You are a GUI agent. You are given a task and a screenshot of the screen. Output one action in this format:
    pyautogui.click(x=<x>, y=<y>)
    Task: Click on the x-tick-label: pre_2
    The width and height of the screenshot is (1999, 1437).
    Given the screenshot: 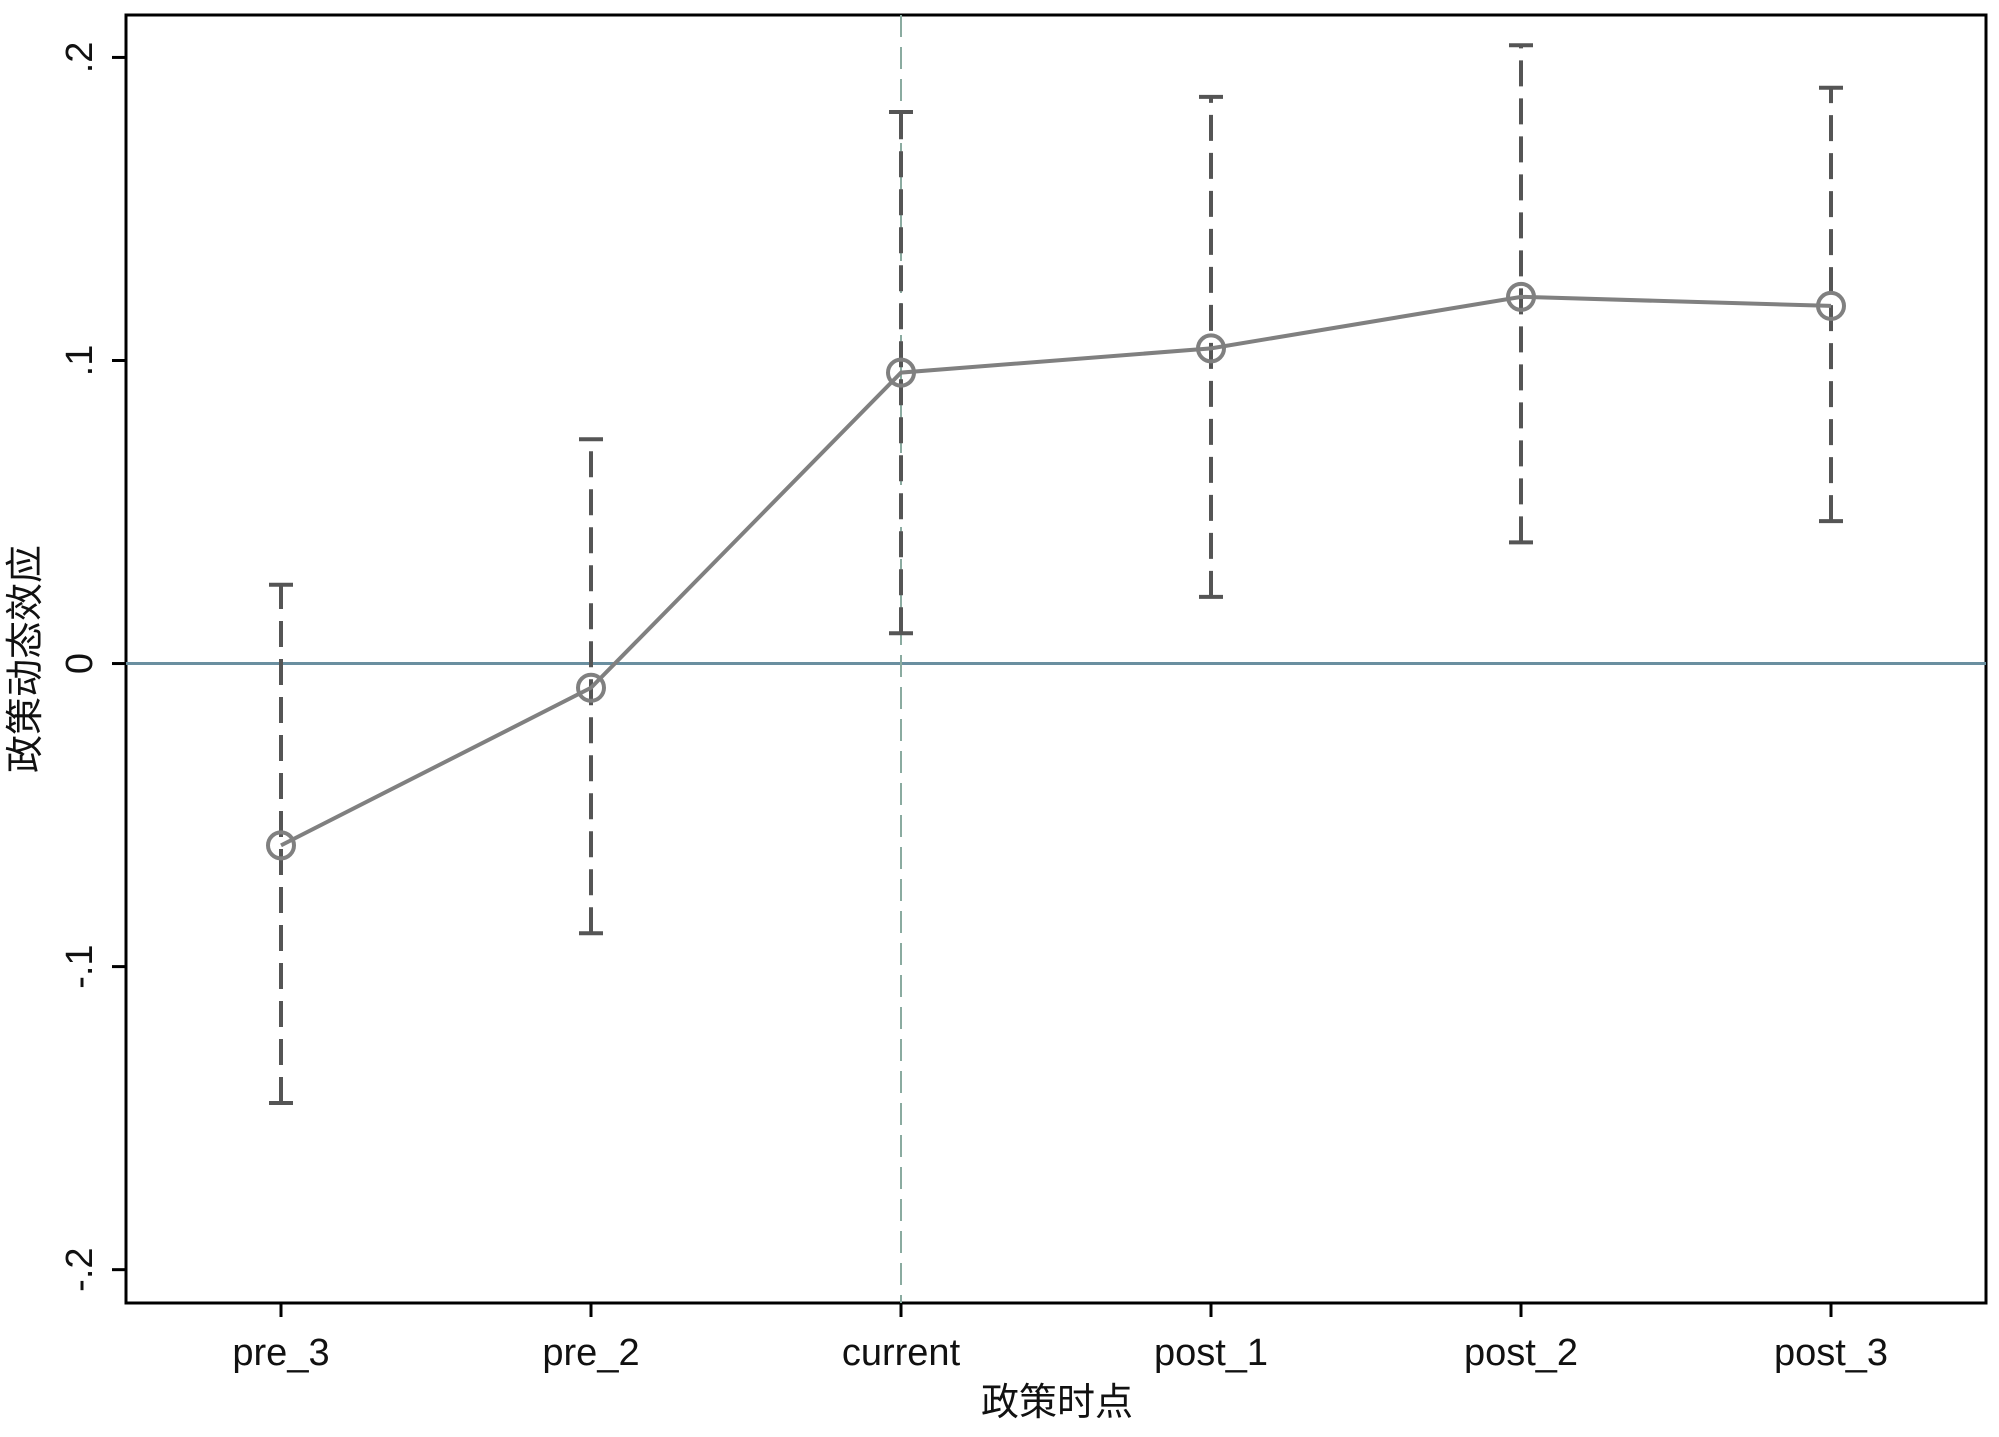 What is the action you would take?
    pyautogui.click(x=590, y=1353)
    